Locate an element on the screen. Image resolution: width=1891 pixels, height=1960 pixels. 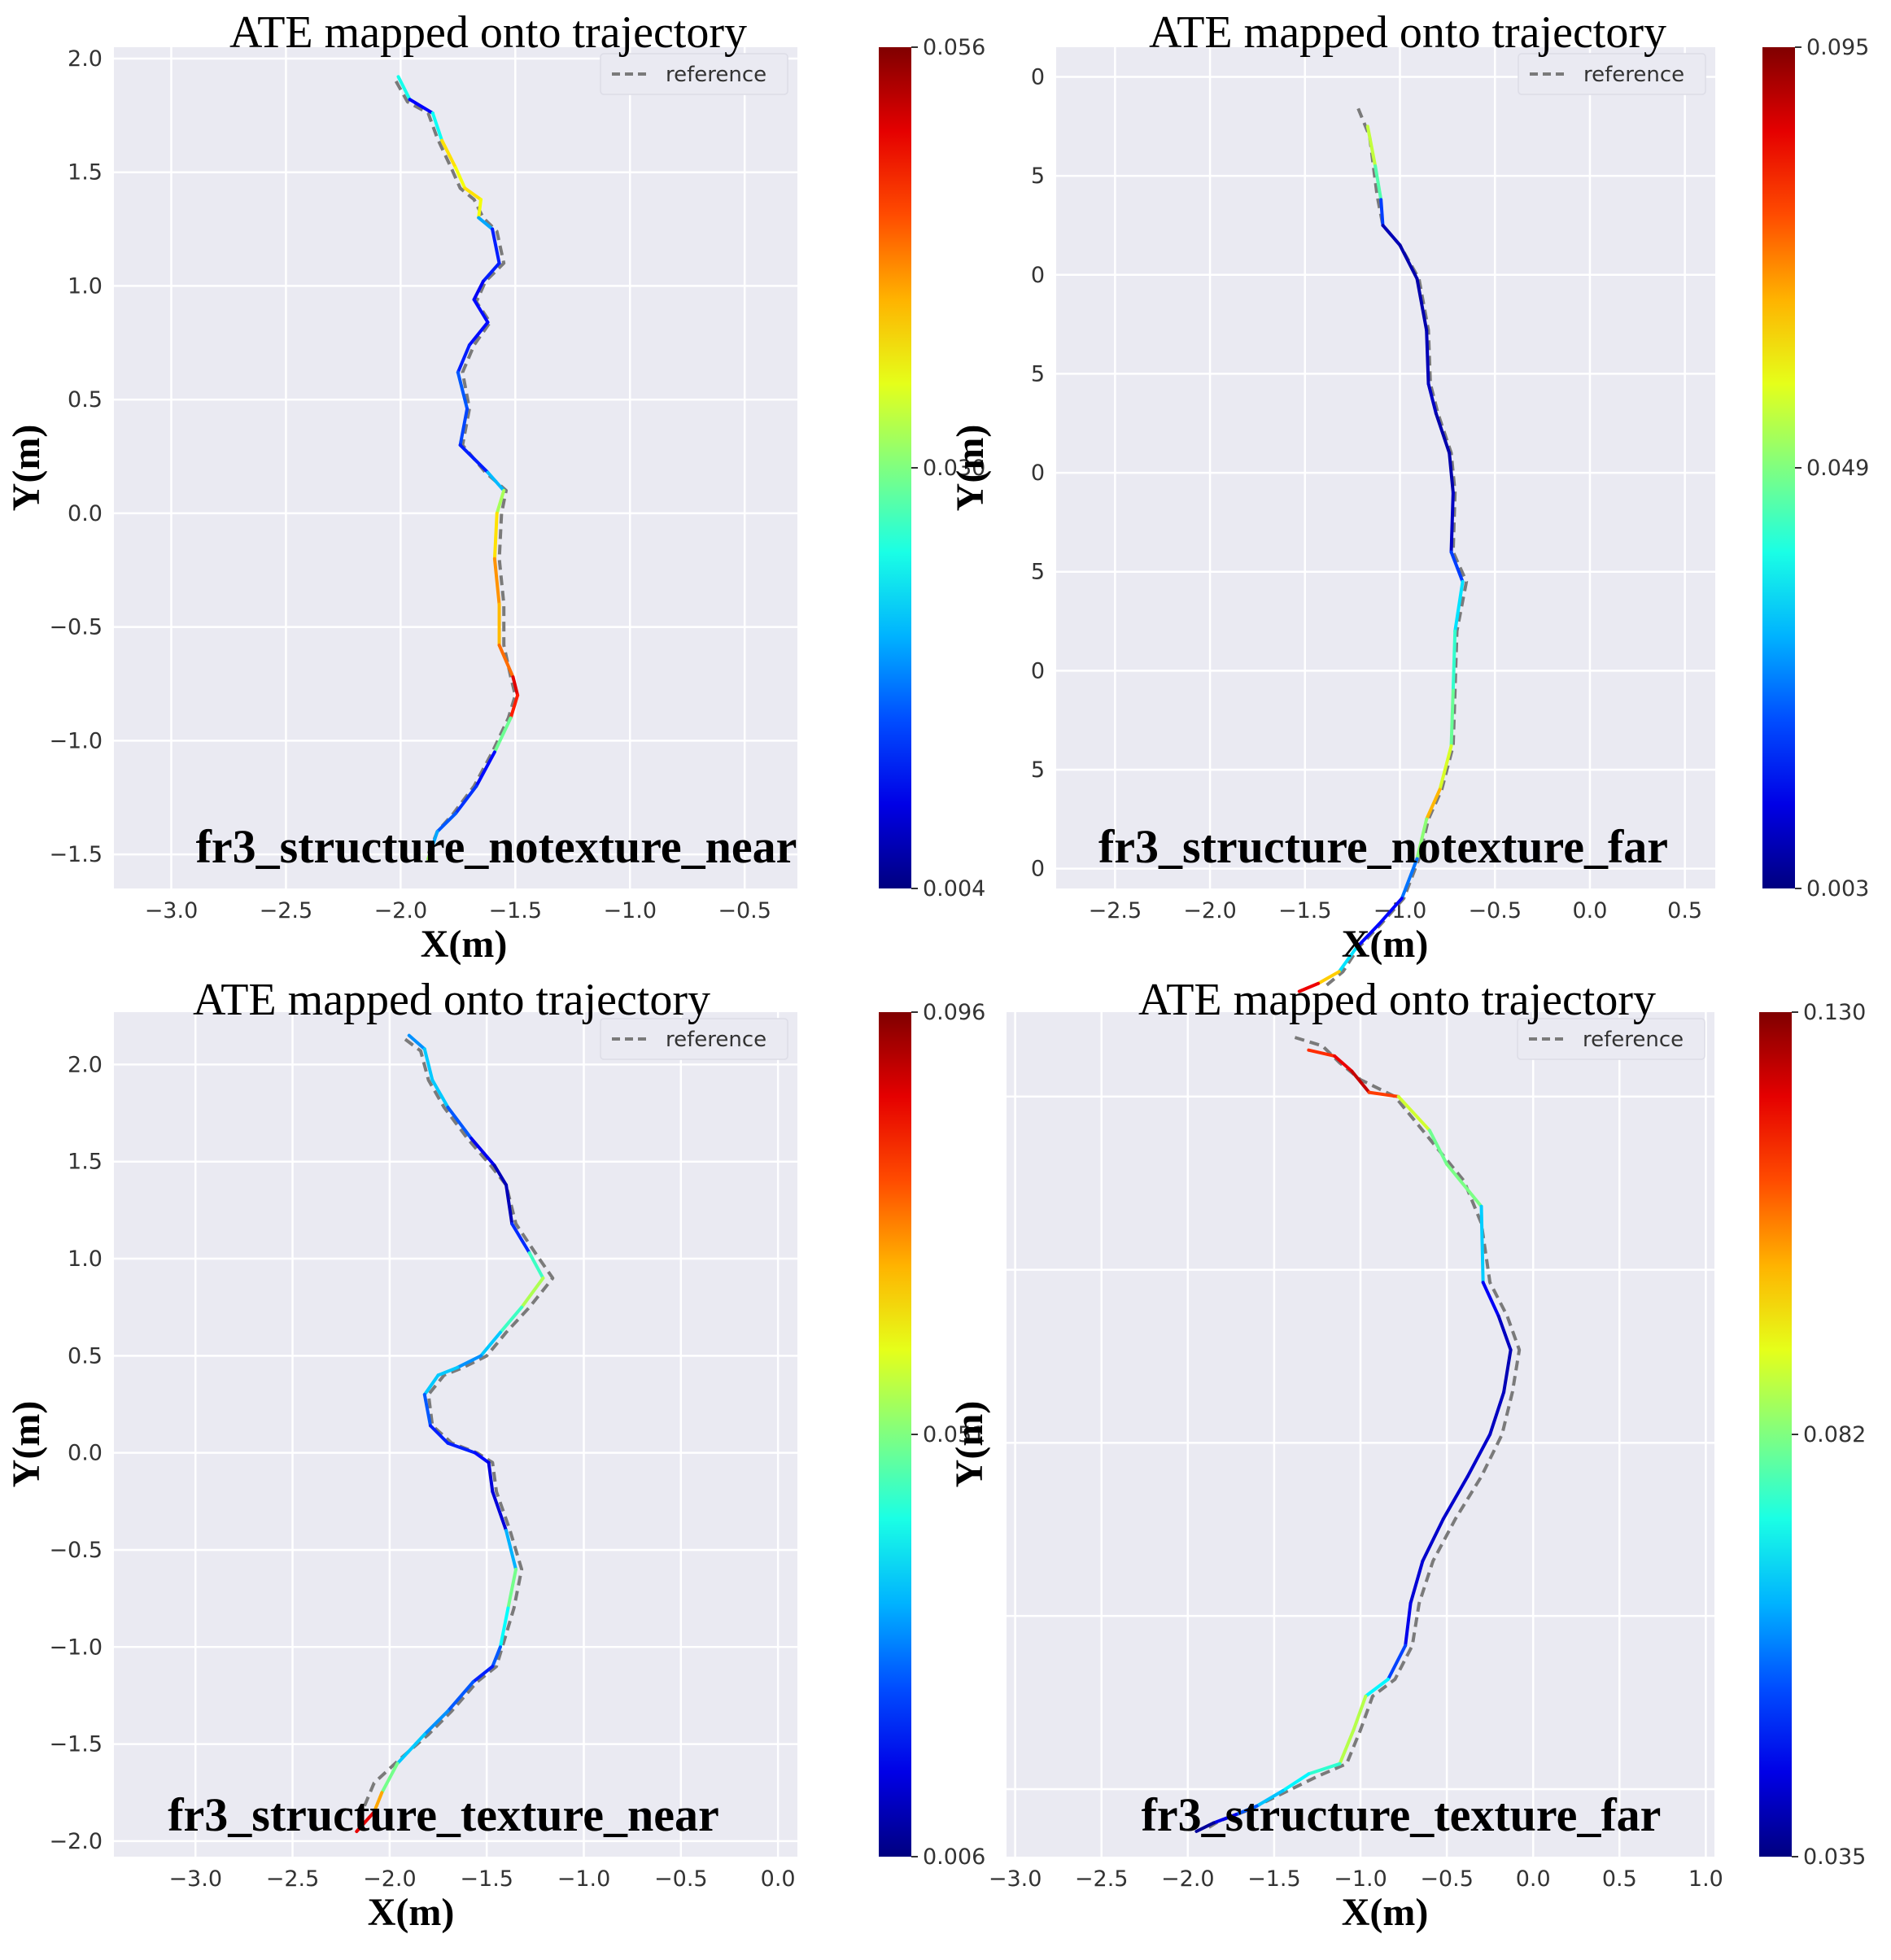
sequence-caption: fr3_structure_texture_near is located at coordinates (443, 1814).